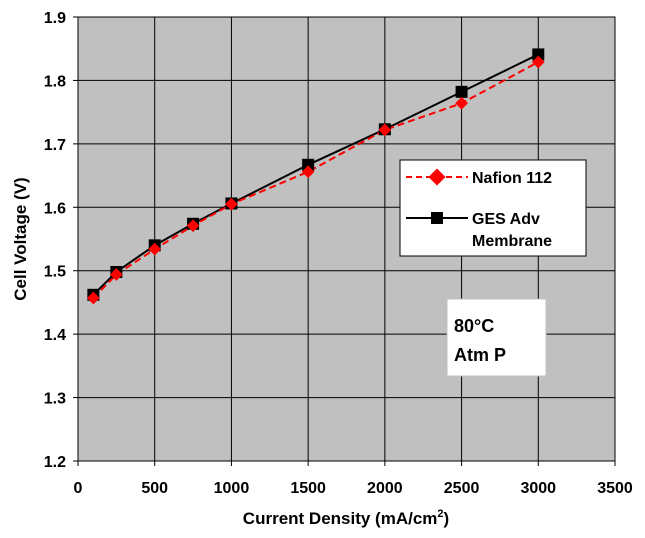 The image size is (645, 538). What do you see at coordinates (385, 488) in the screenshot?
I see `x-tick-label: 2000` at bounding box center [385, 488].